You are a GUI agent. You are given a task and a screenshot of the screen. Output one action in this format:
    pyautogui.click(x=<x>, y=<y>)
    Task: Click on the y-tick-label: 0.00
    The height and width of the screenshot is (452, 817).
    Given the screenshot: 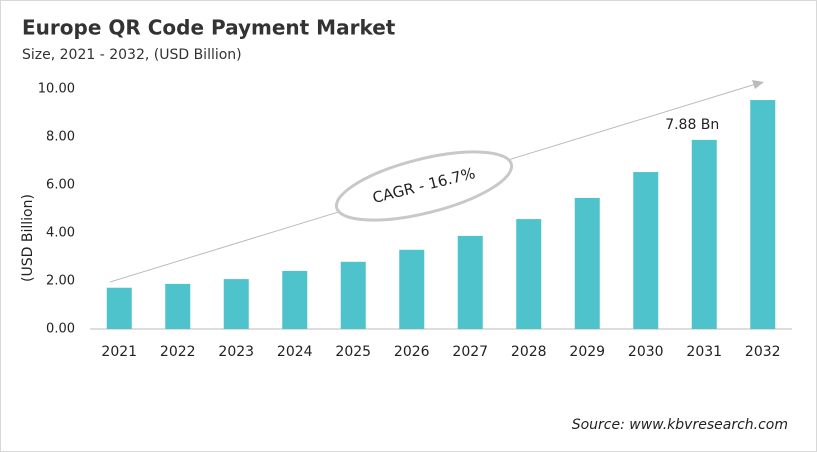 What is the action you would take?
    pyautogui.click(x=60, y=329)
    